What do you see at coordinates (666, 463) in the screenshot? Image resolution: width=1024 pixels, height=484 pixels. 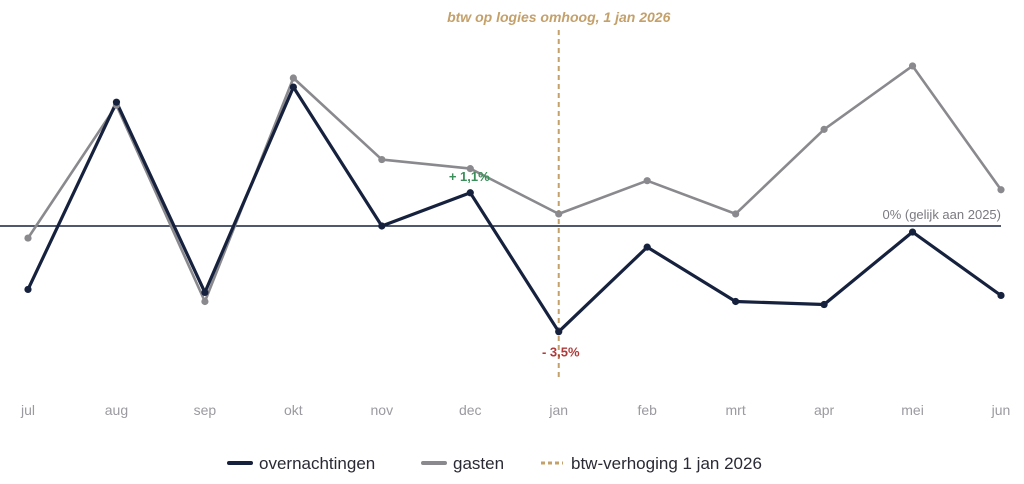 I see `legend-label-3: btw-verhoging 1 jan 2026` at bounding box center [666, 463].